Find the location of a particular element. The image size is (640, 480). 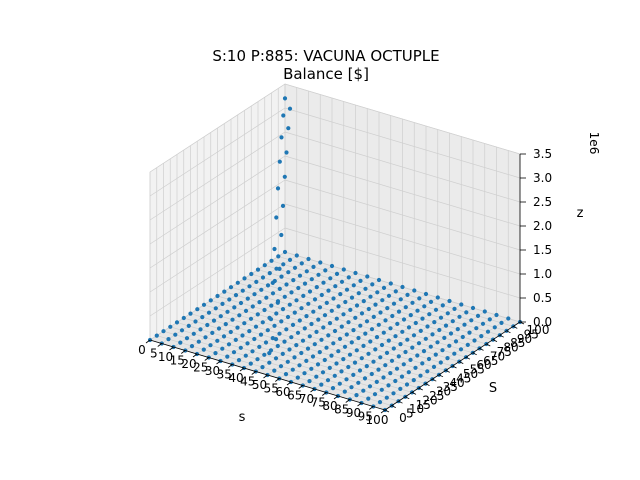

x-tick-label: 95 is located at coordinates (365, 417).